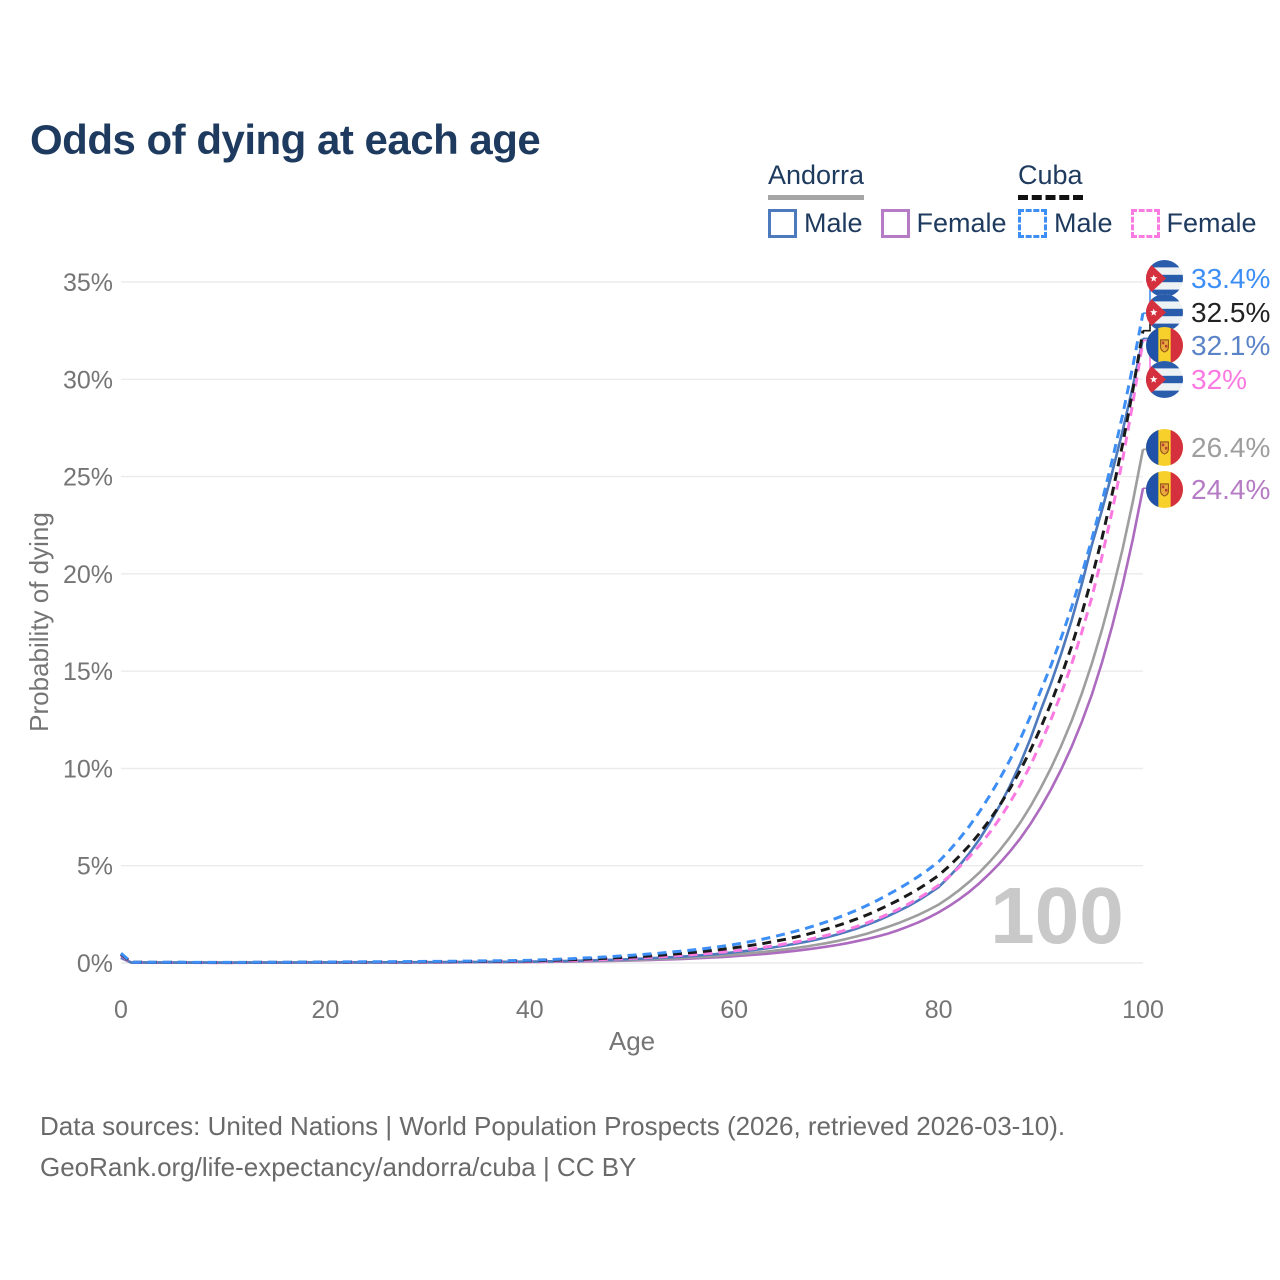  What do you see at coordinates (1219, 379) in the screenshot?
I see `end-label-value: 32%` at bounding box center [1219, 379].